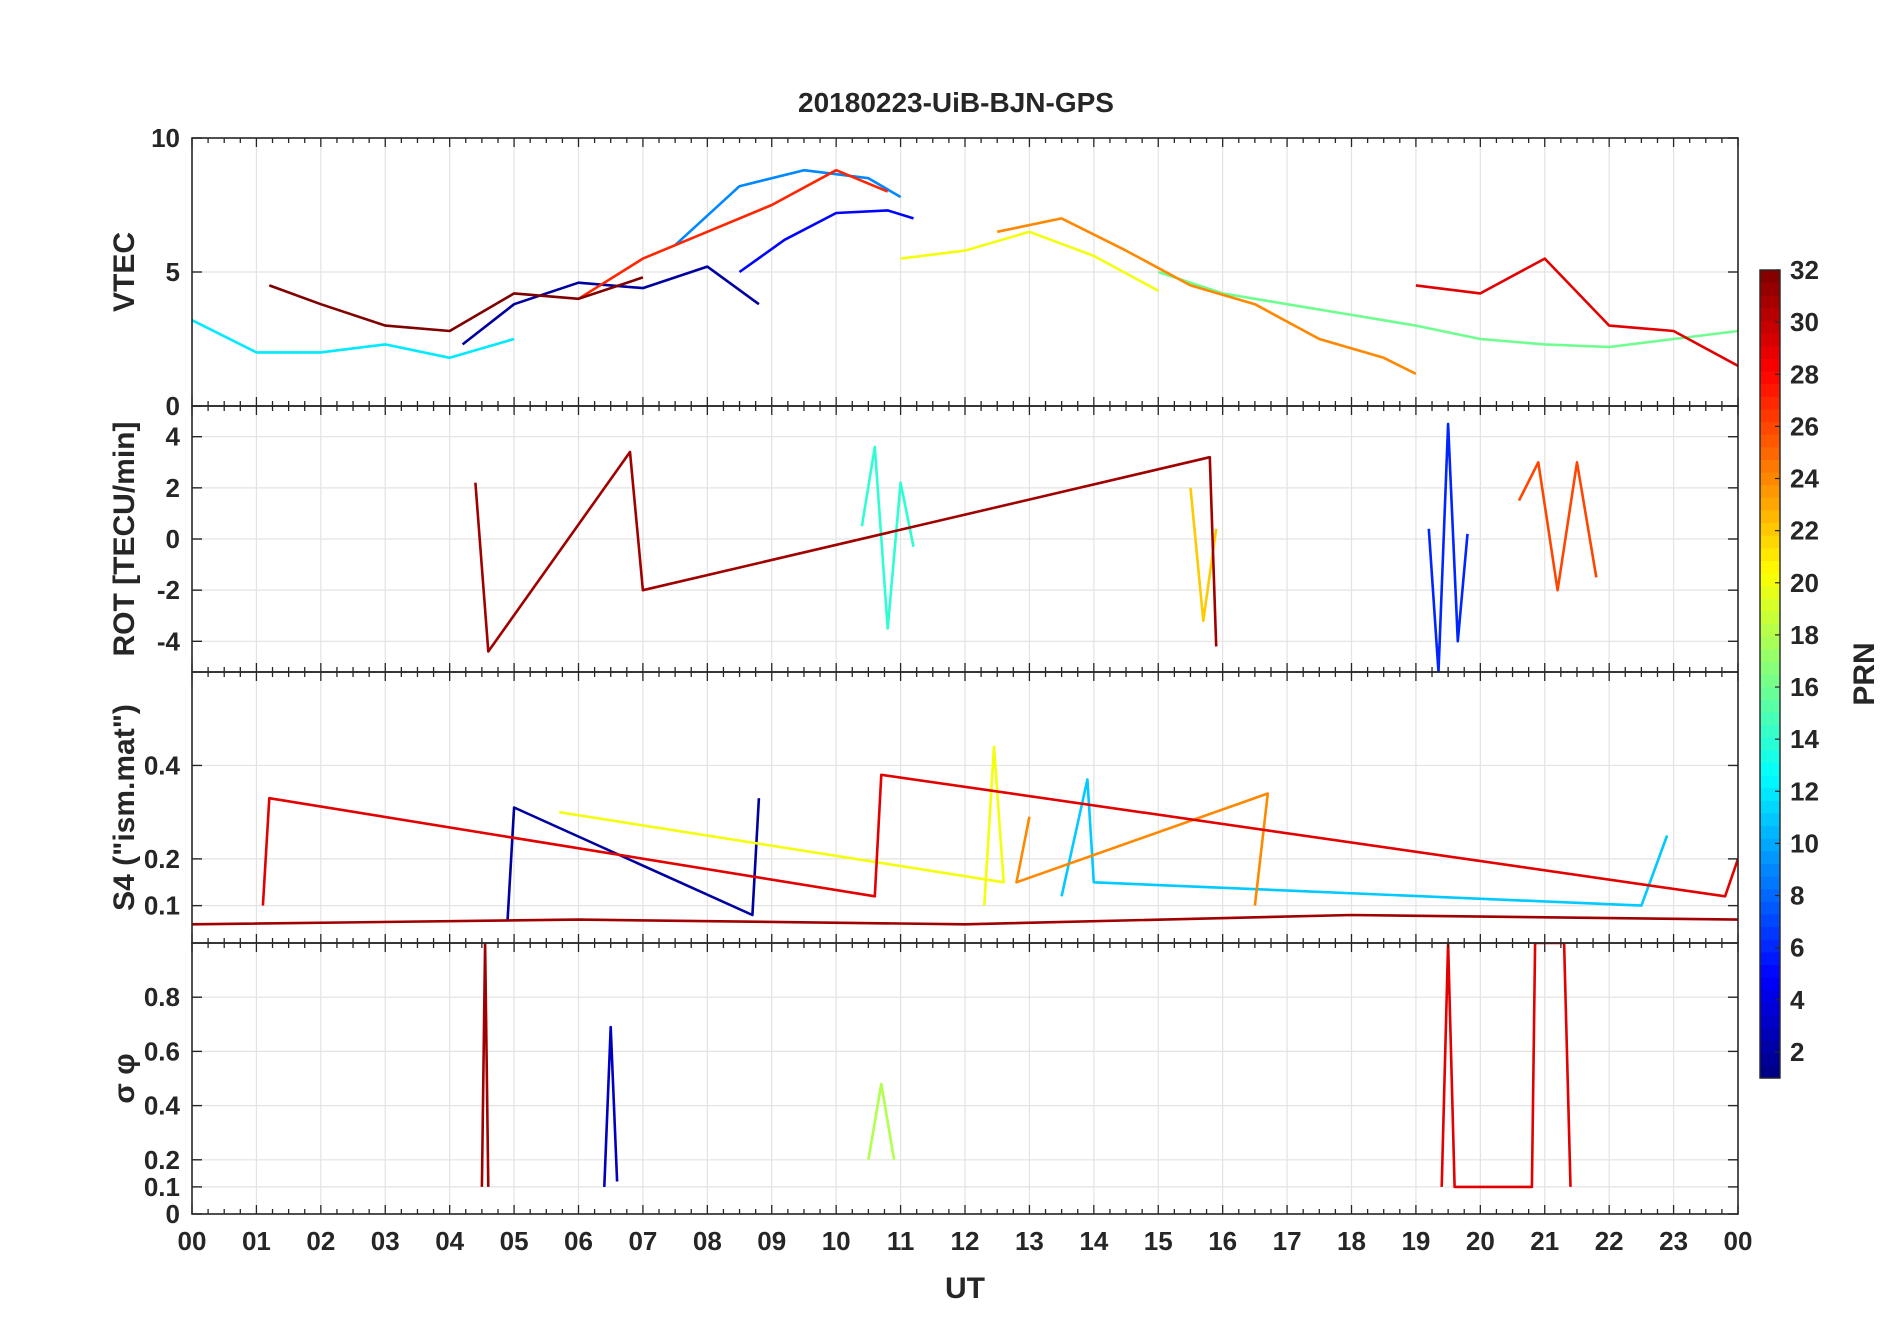 The width and height of the screenshot is (1902, 1330). Describe the element at coordinates (1673, 1241) in the screenshot. I see `x-tick-label: 23` at that location.